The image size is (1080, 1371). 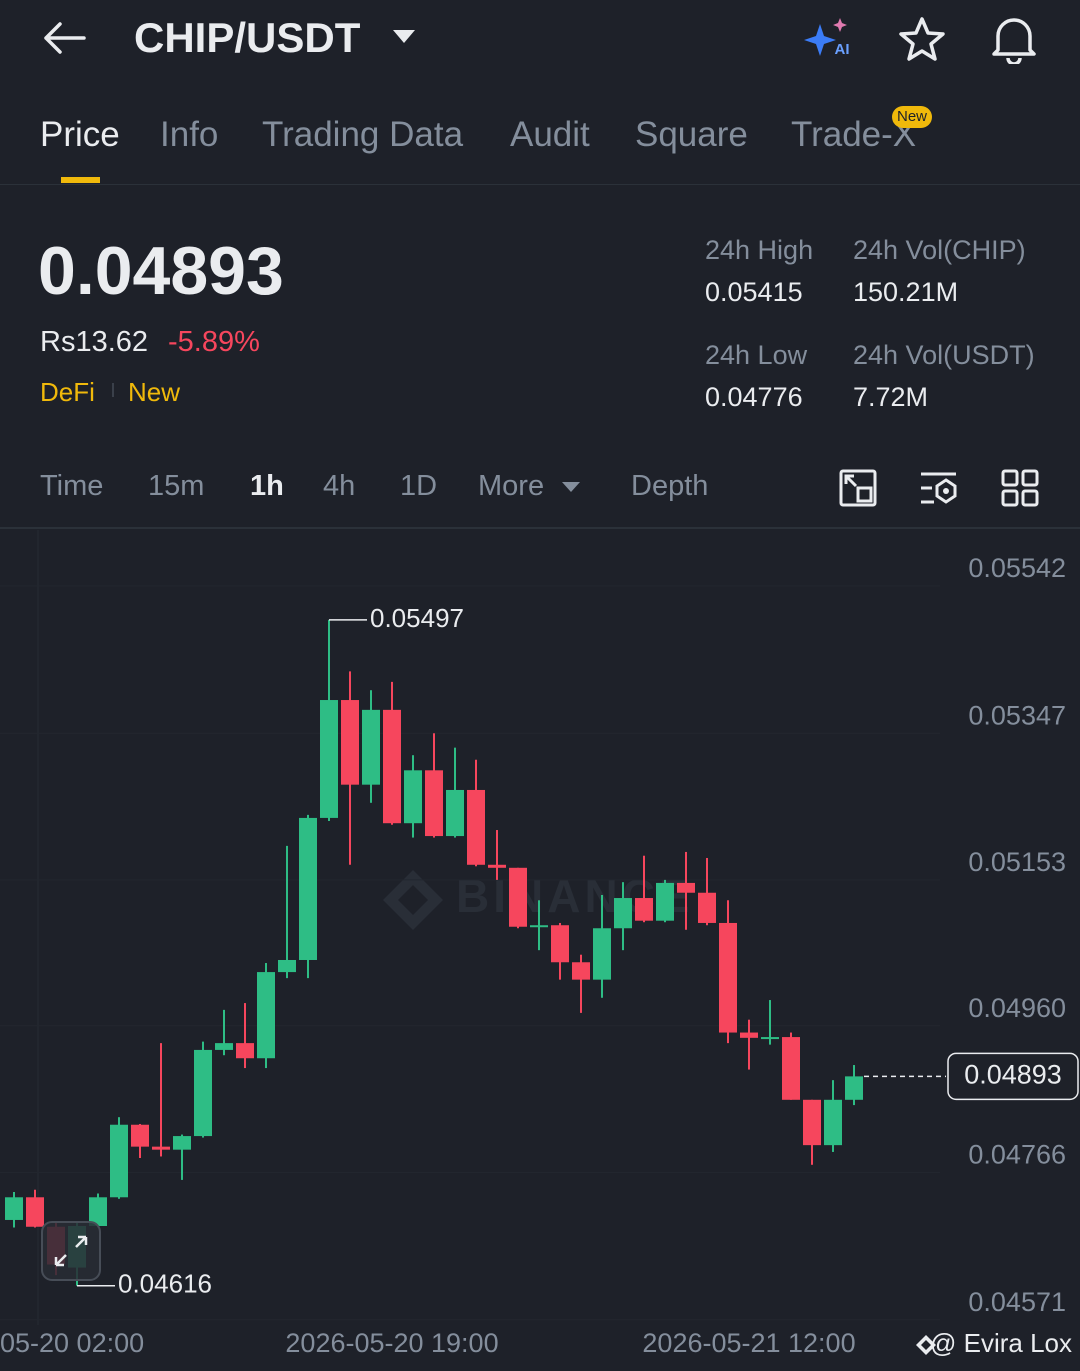 What do you see at coordinates (748, 1343) in the screenshot?
I see `x-tick-label: 2026-05-21 12:00` at bounding box center [748, 1343].